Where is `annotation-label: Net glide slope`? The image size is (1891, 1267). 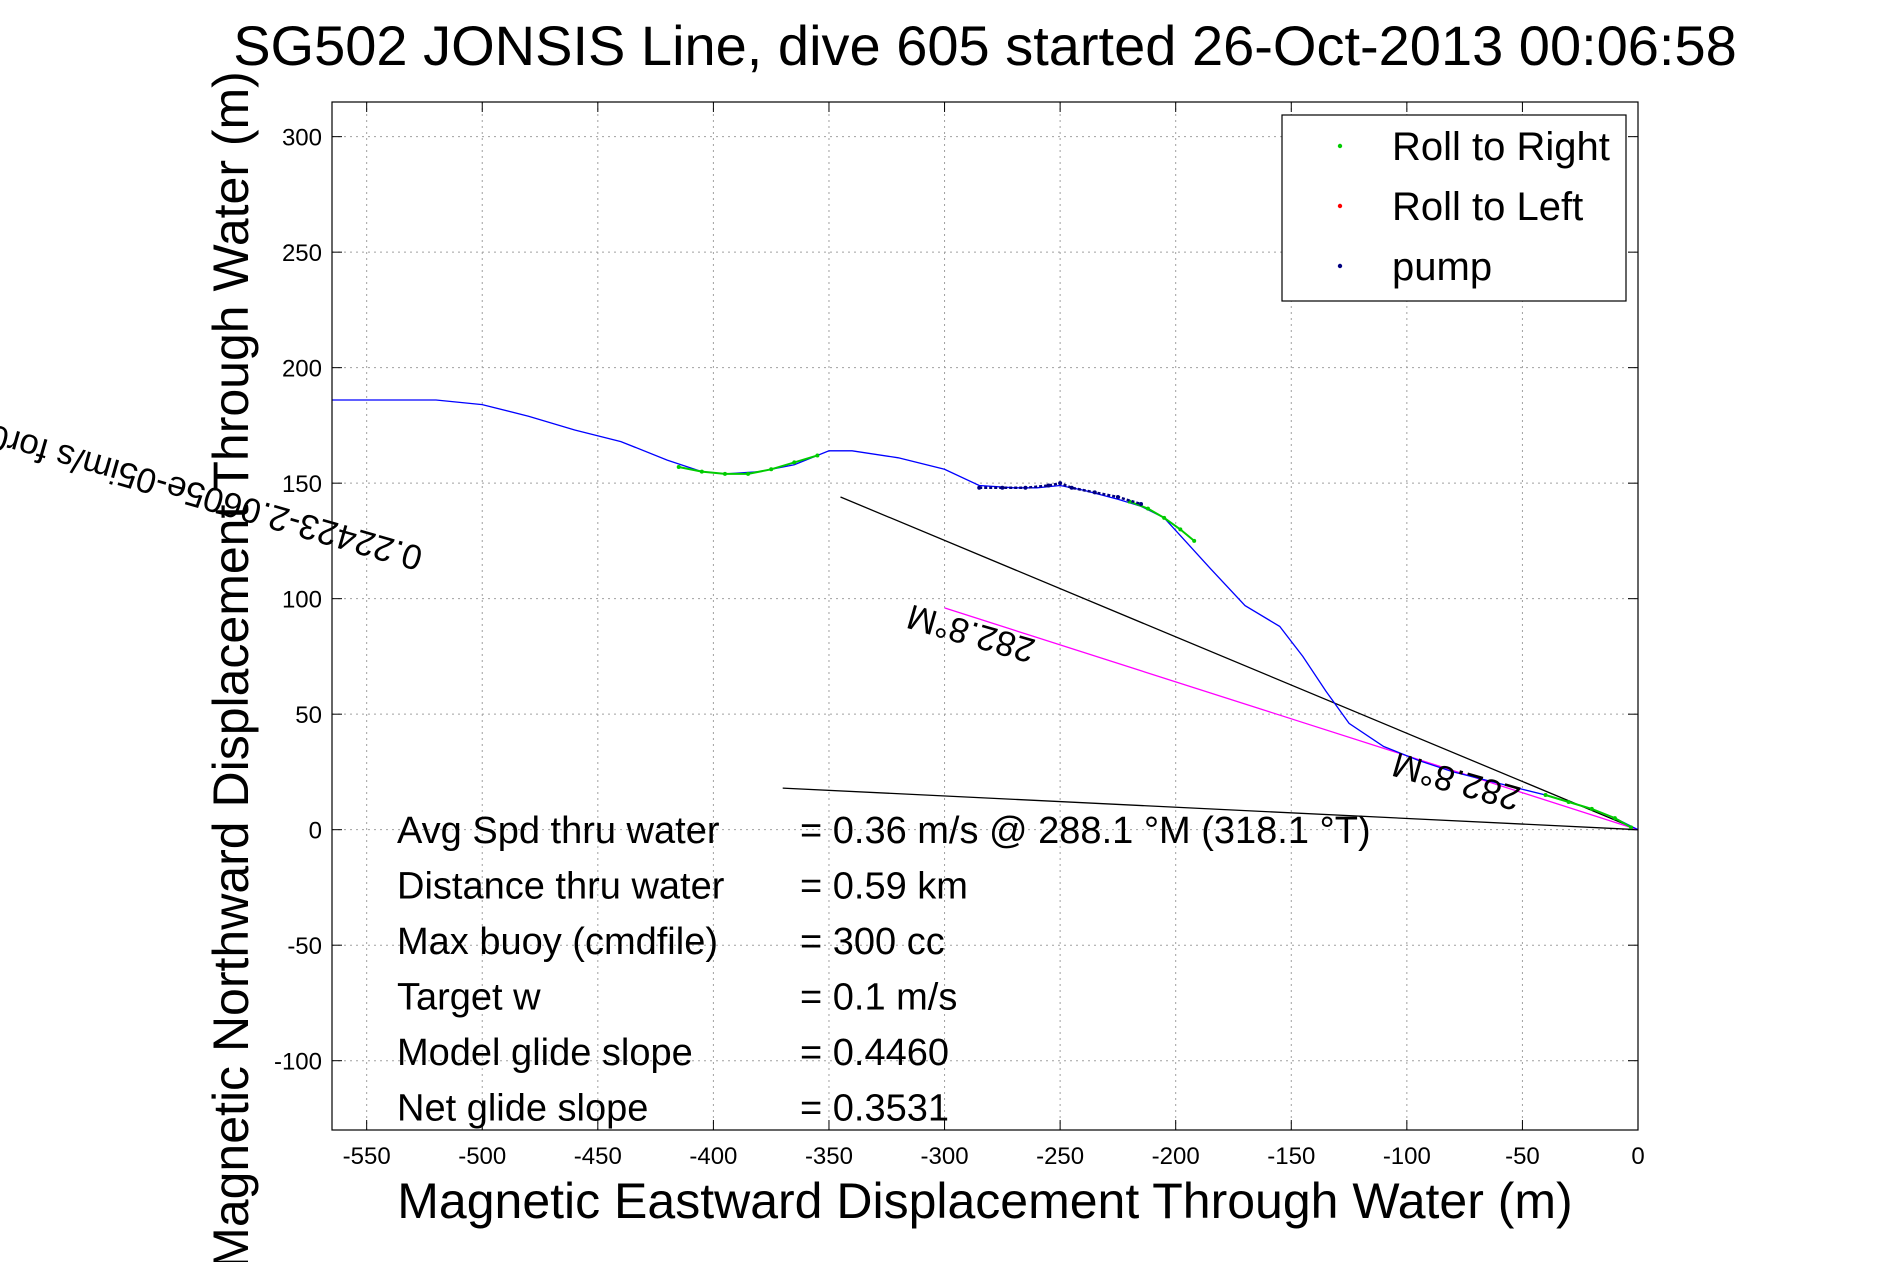
annotation-label: Net glide slope is located at coordinates (522, 1109).